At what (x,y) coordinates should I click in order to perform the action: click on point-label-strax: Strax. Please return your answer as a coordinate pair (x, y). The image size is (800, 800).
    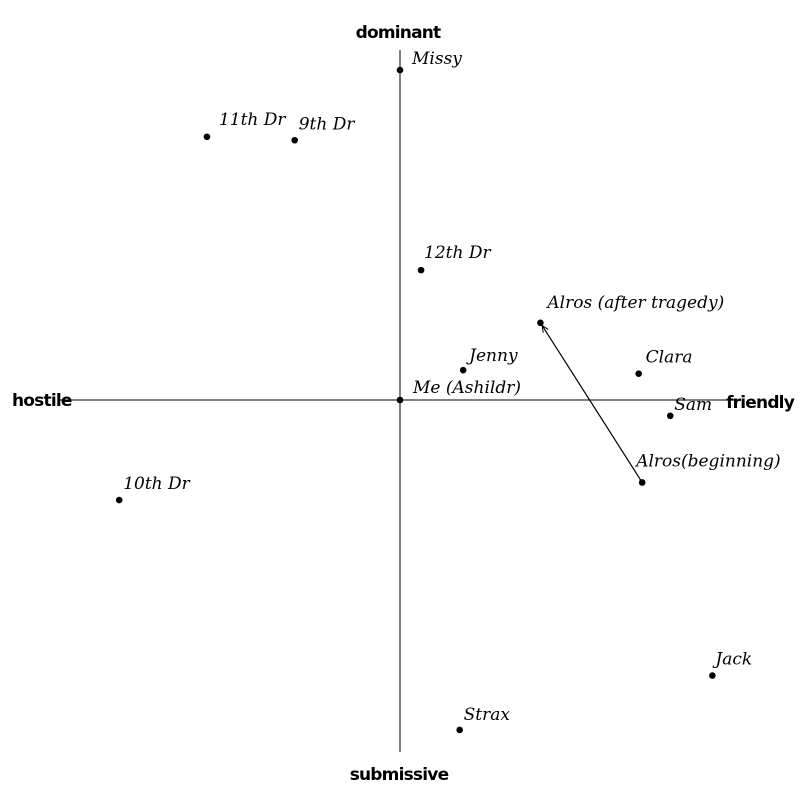
    Looking at the image, I should click on (487, 715).